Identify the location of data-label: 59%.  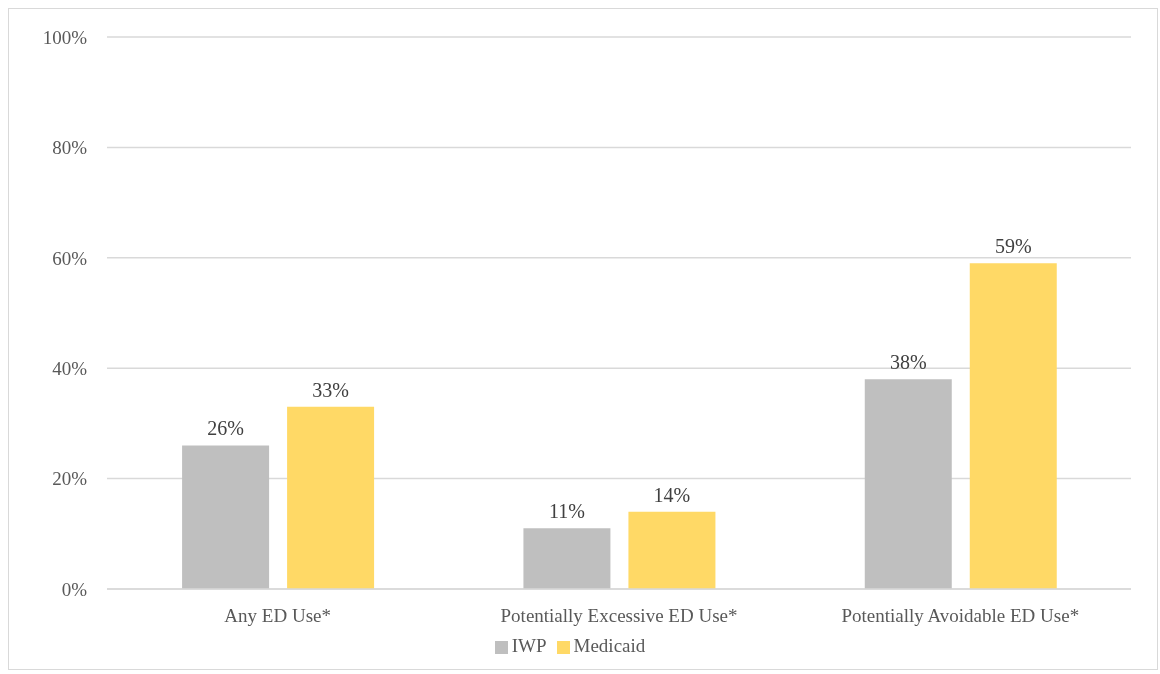
(1013, 246).